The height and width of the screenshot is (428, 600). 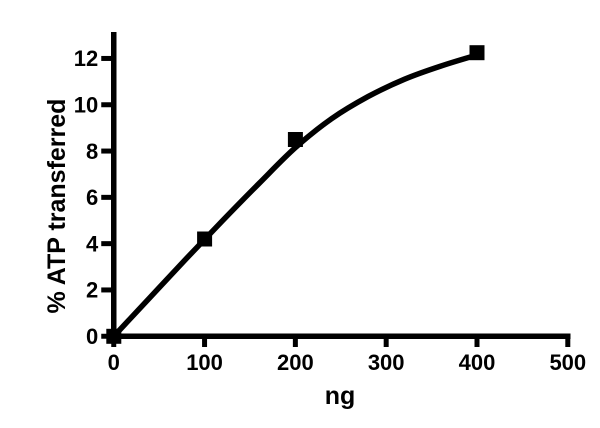 I want to click on y-tick-label: 10, so click(x=86, y=104).